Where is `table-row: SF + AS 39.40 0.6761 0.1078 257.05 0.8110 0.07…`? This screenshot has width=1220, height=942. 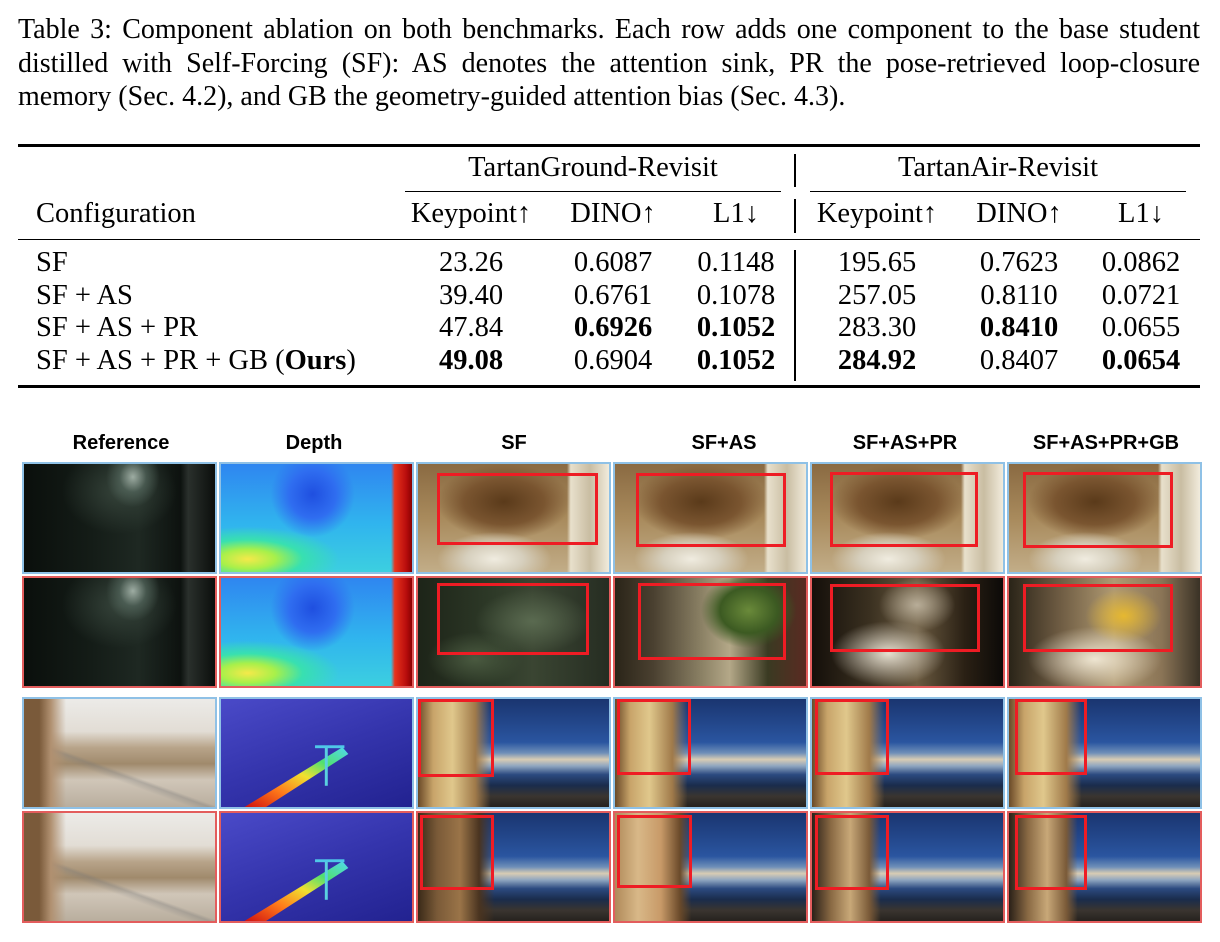
table-row: SF + AS 39.40 0.6761 0.1078 257.05 0.8110 0.07… is located at coordinates (610, 296).